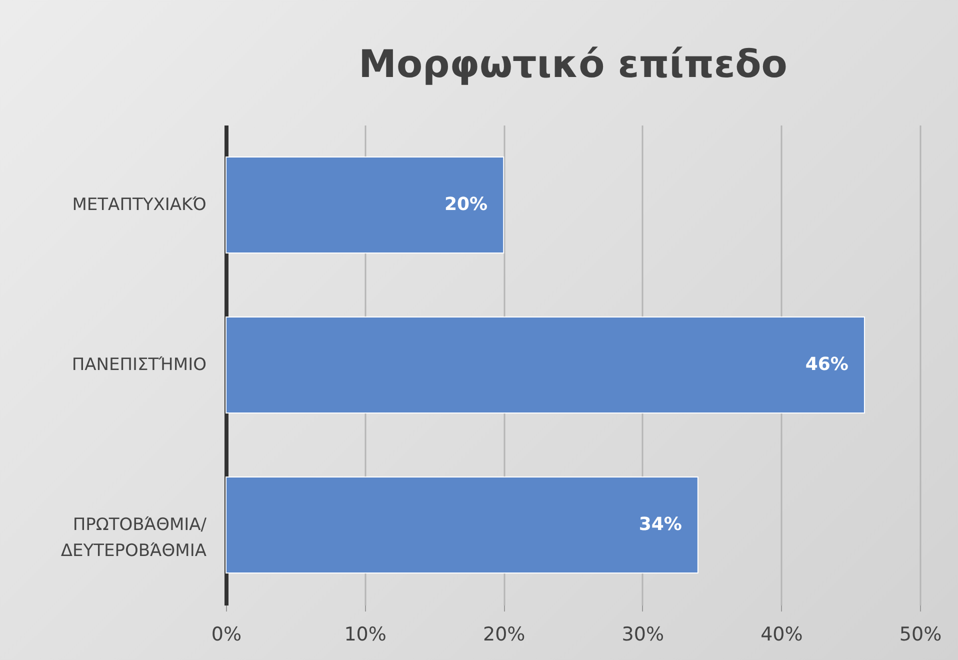 The width and height of the screenshot is (958, 660). What do you see at coordinates (139, 365) in the screenshot?
I see `y-tick-label: ΠΑΝΕΠΙΣΤΉΜΙΟ` at bounding box center [139, 365].